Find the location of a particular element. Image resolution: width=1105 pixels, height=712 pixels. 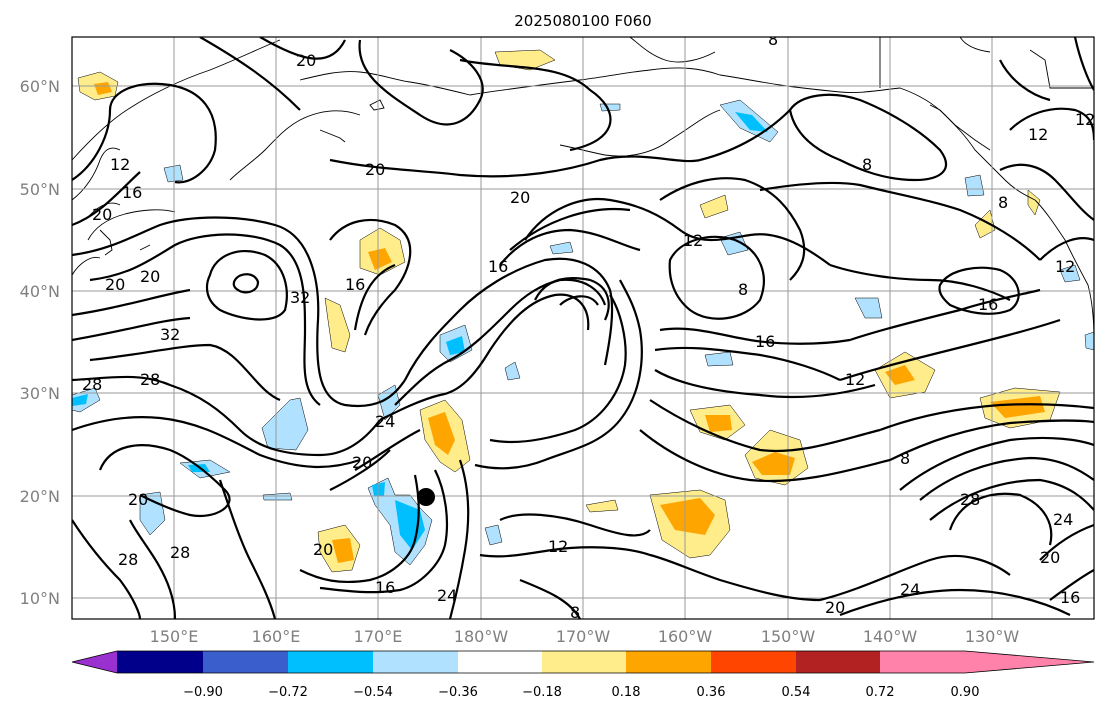

lat-label: 50°N is located at coordinates (40, 189).